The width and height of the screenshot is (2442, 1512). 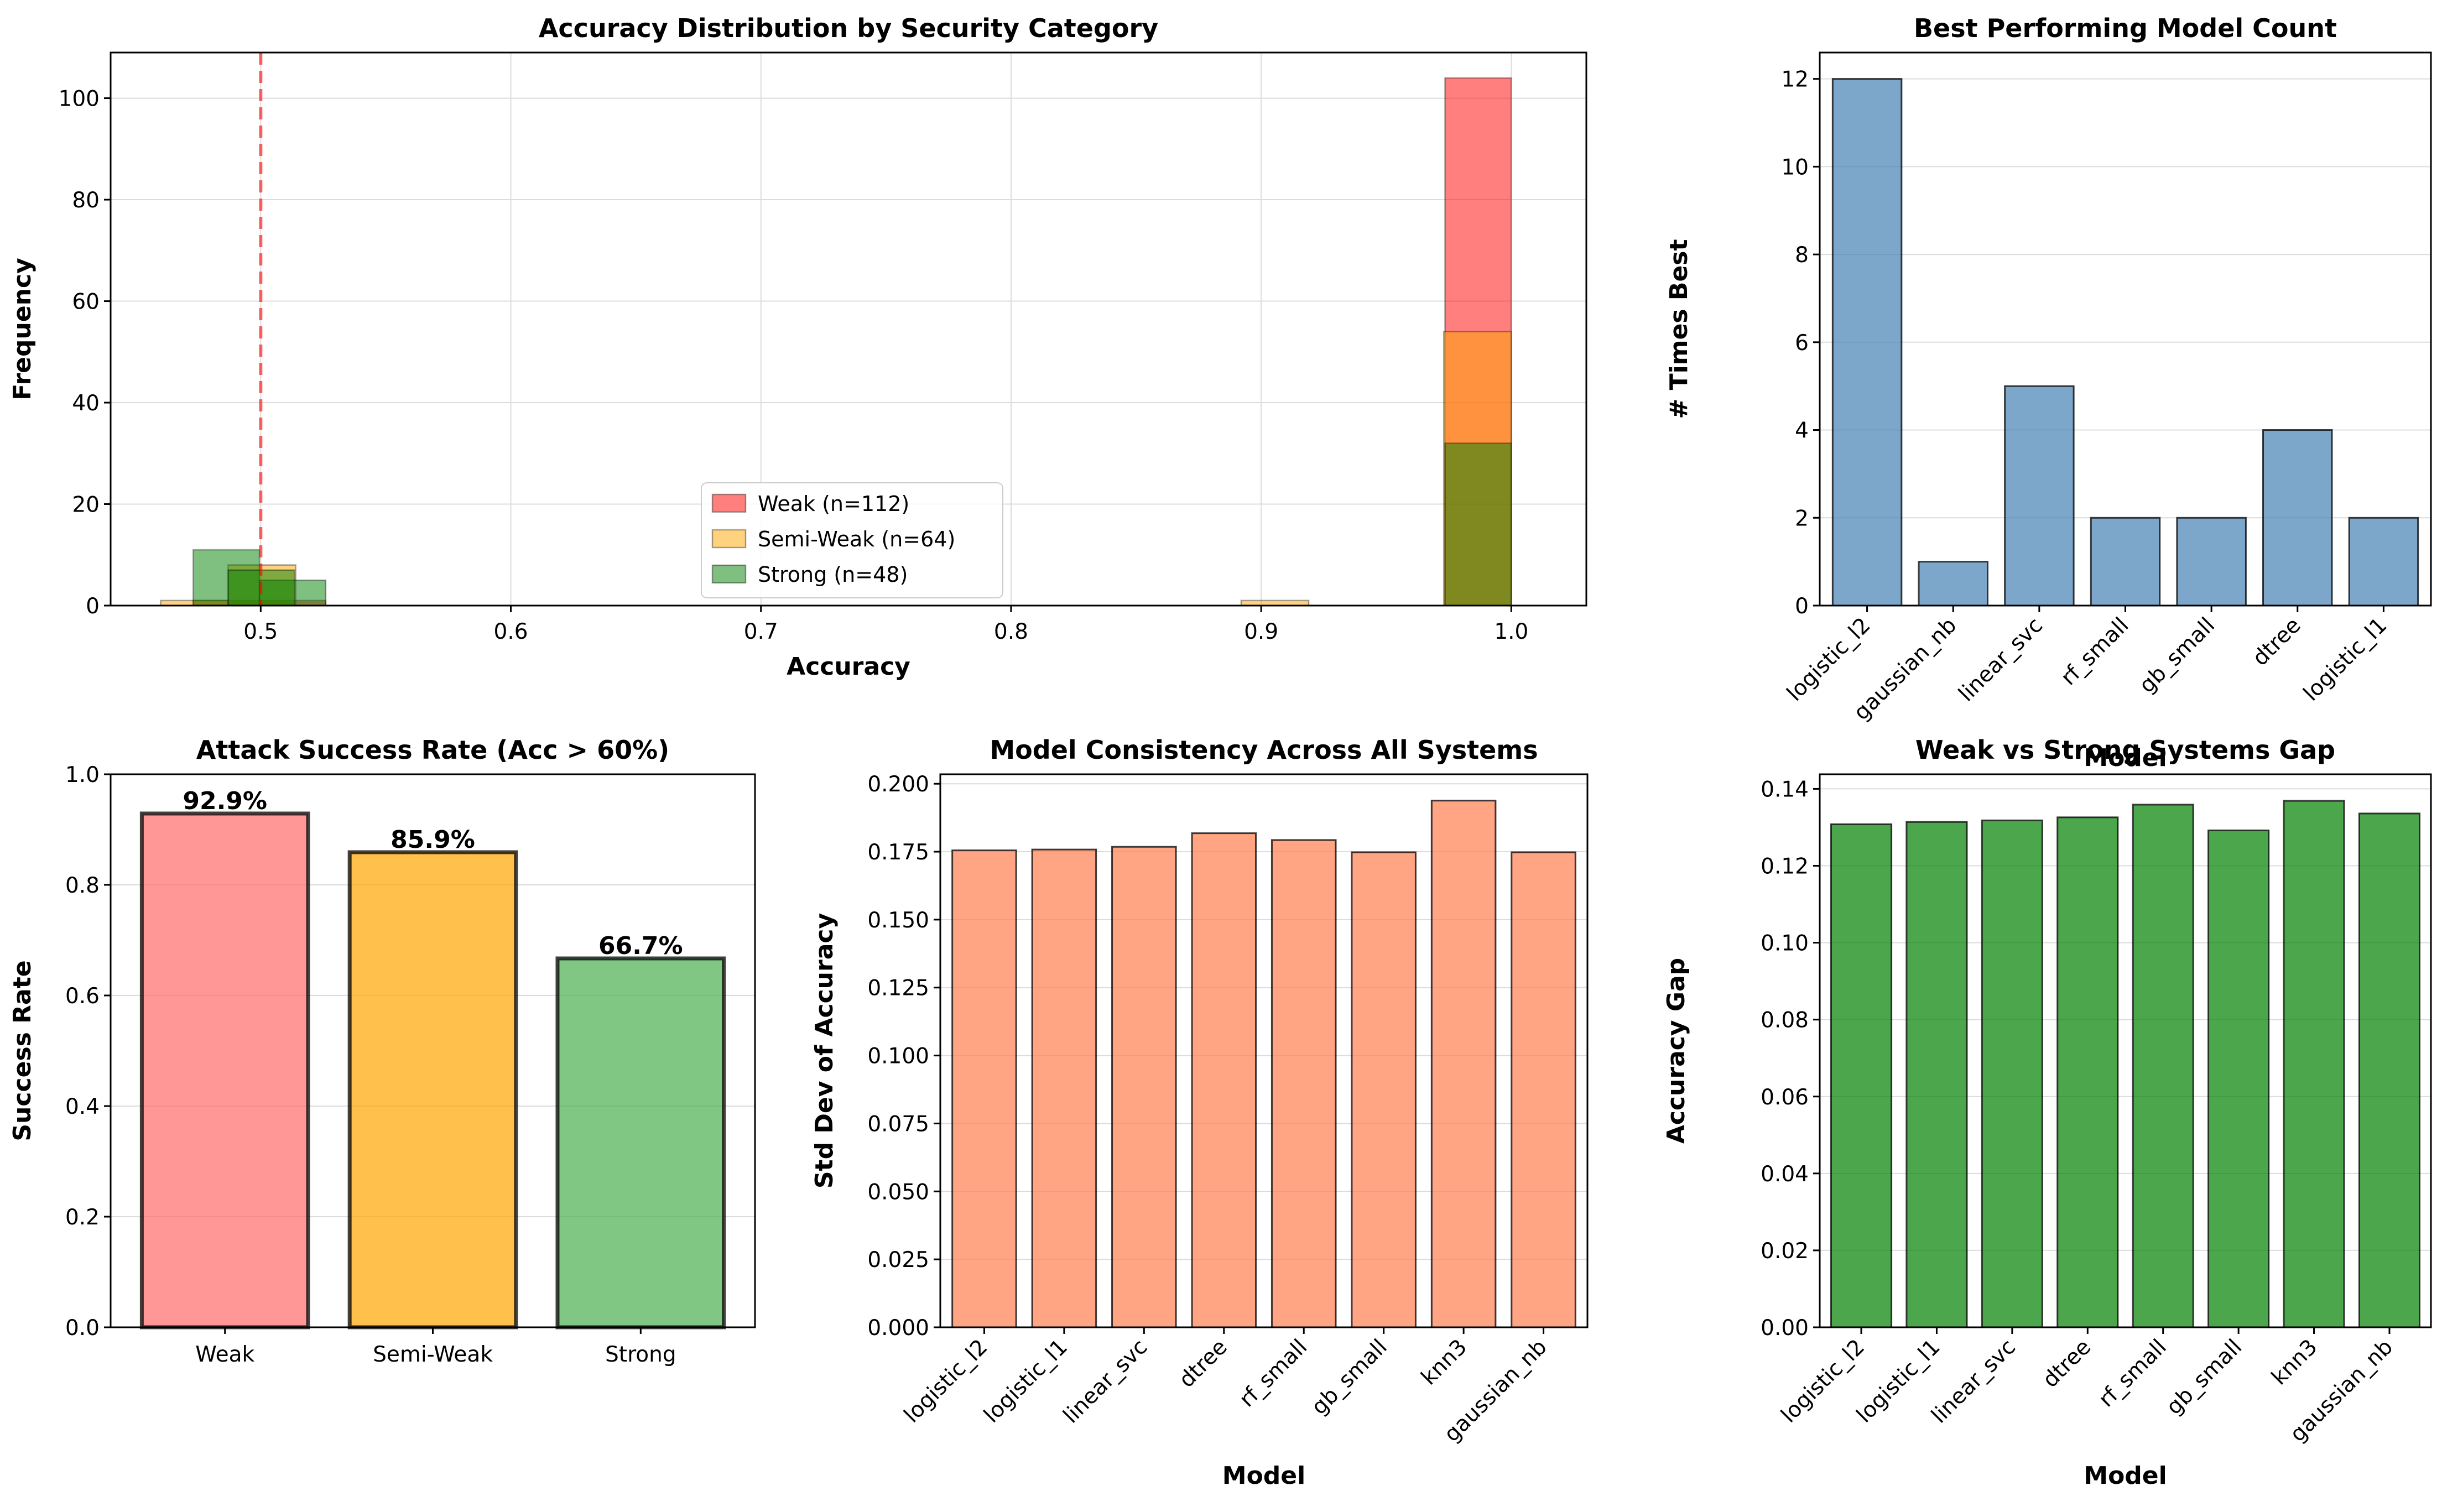 I want to click on y-tick-label: 8, so click(x=1802, y=256).